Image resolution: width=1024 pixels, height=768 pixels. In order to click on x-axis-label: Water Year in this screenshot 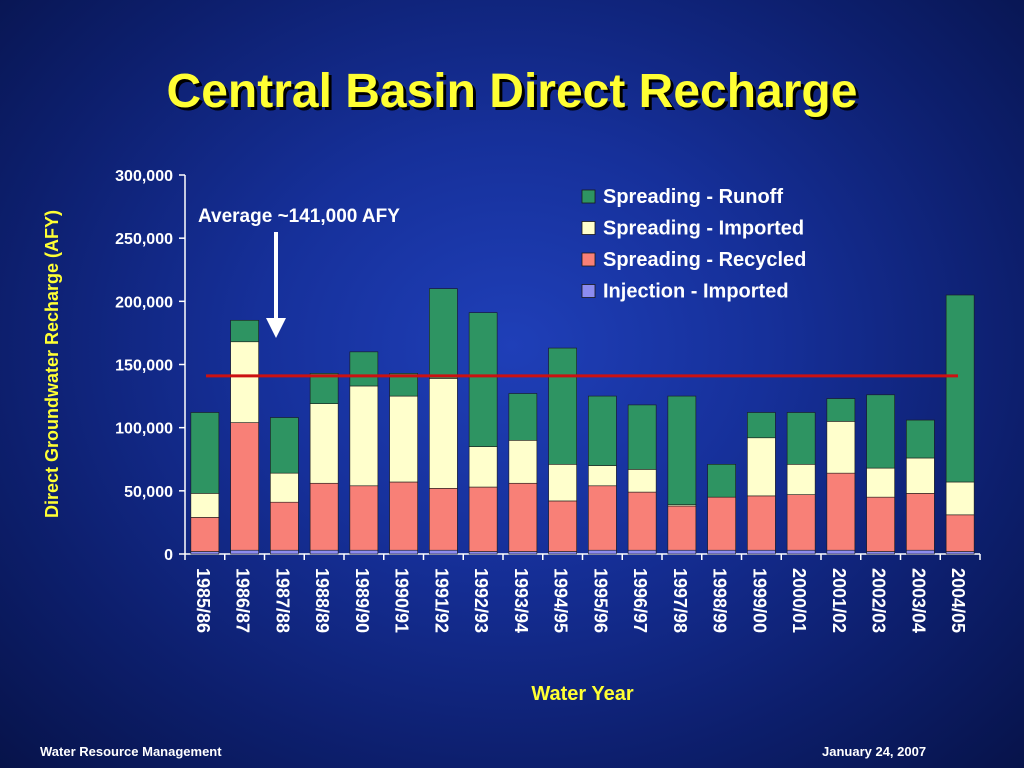, I will do `click(582, 694)`.